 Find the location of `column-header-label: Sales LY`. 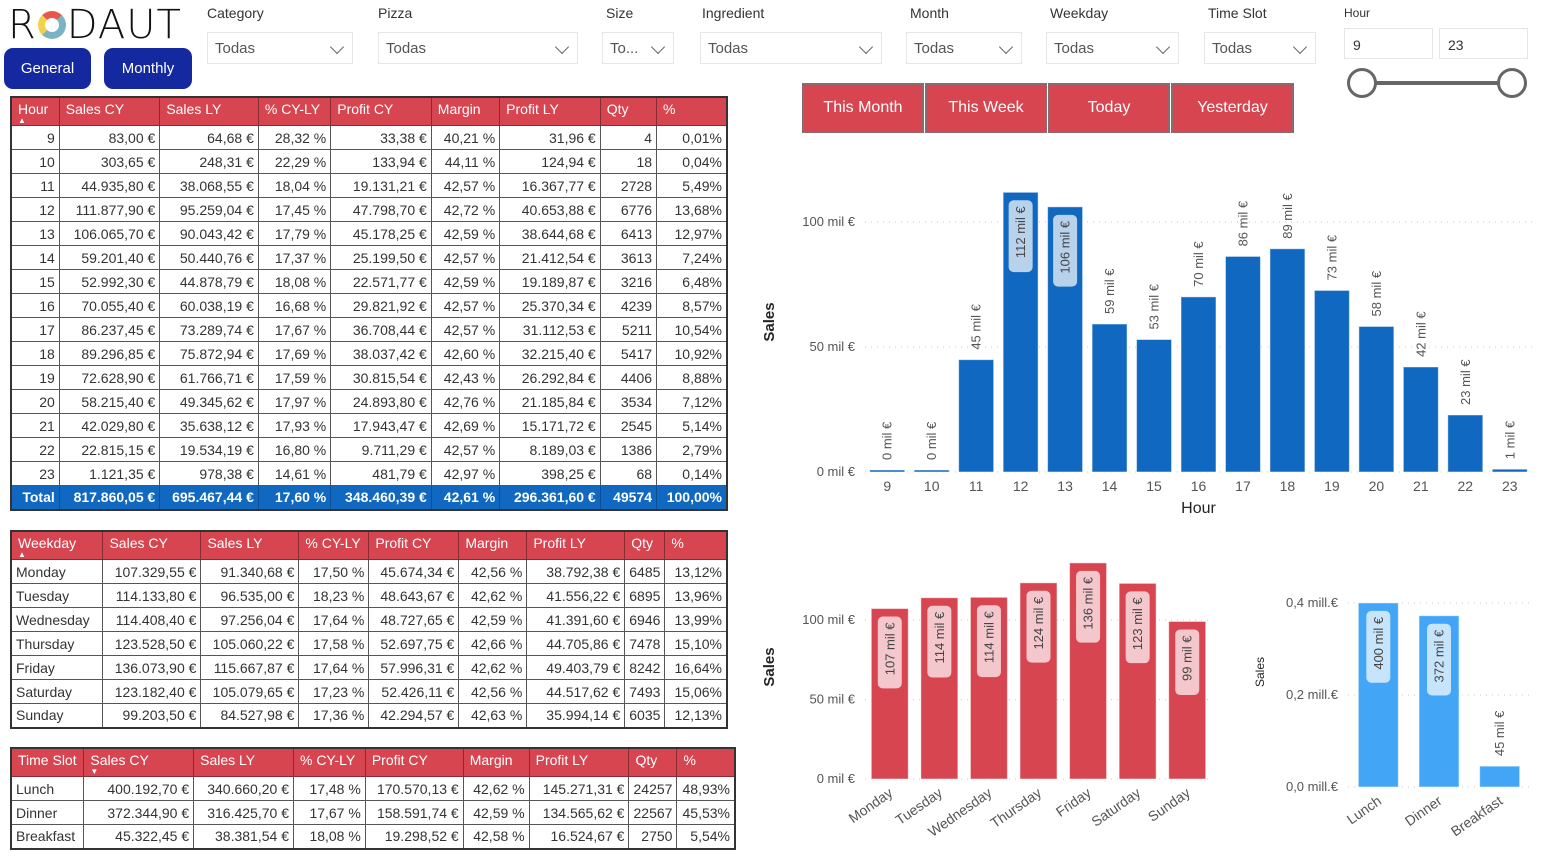

column-header-label: Sales LY is located at coordinates (235, 543).